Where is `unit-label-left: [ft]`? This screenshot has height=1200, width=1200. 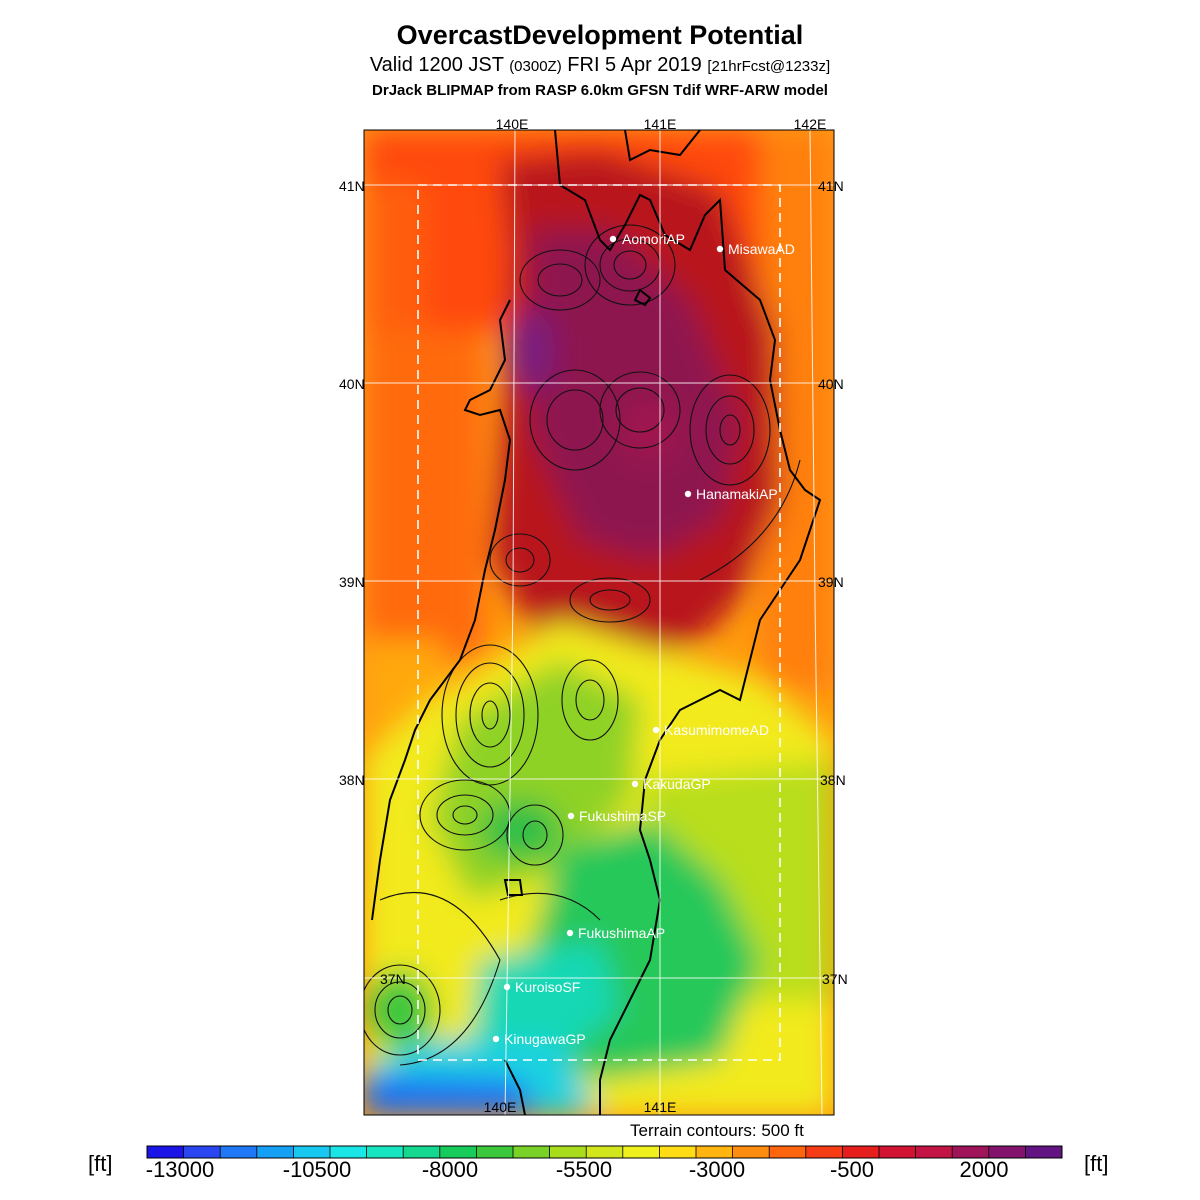
unit-label-left: [ft] is located at coordinates (100, 1163).